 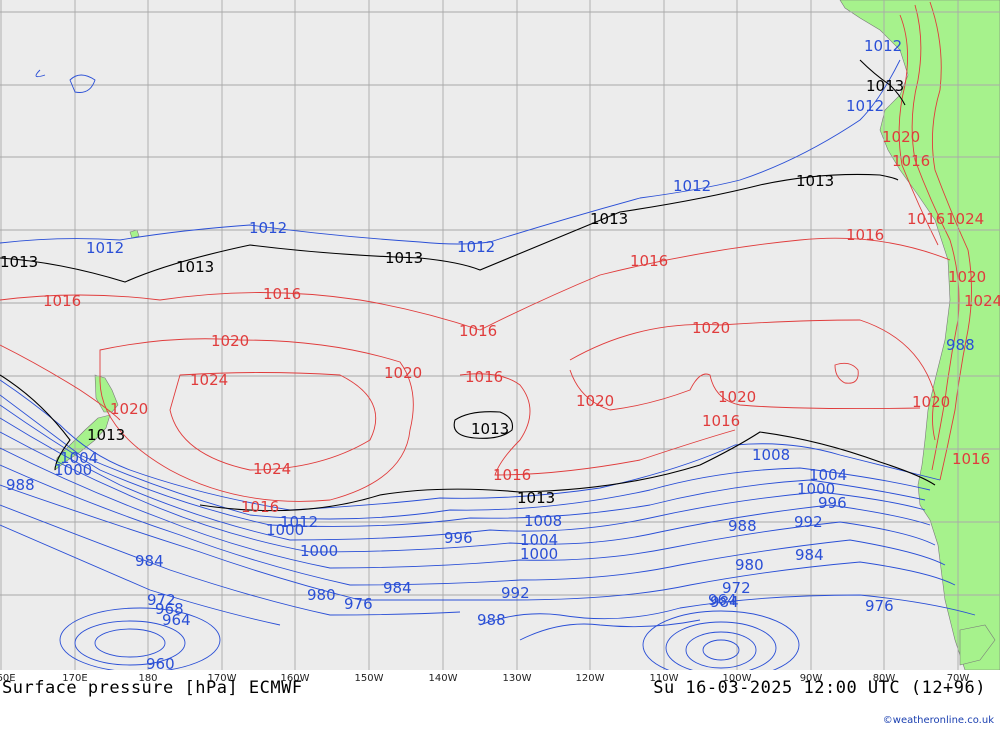 I want to click on longitude-label: 170W, so click(x=222, y=678).